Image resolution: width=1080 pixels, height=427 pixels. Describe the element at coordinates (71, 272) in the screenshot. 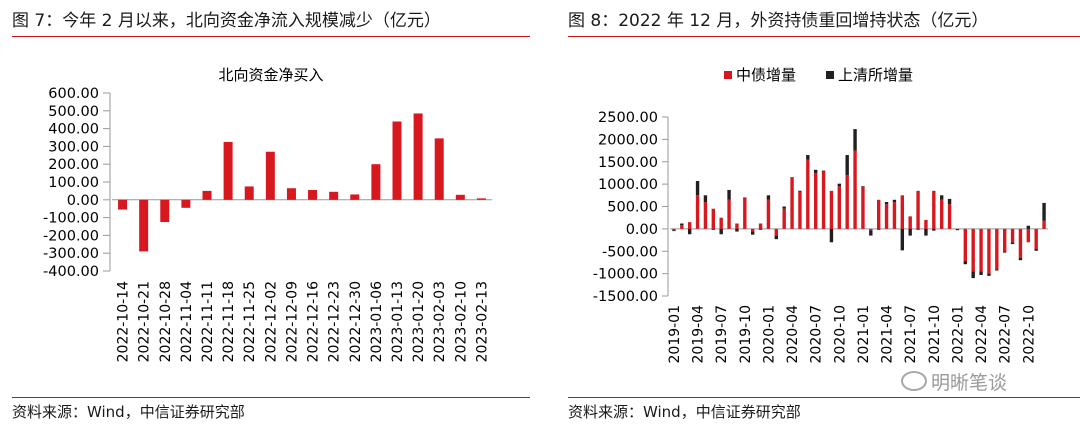

I see `y-tick-label: -400.00` at that location.